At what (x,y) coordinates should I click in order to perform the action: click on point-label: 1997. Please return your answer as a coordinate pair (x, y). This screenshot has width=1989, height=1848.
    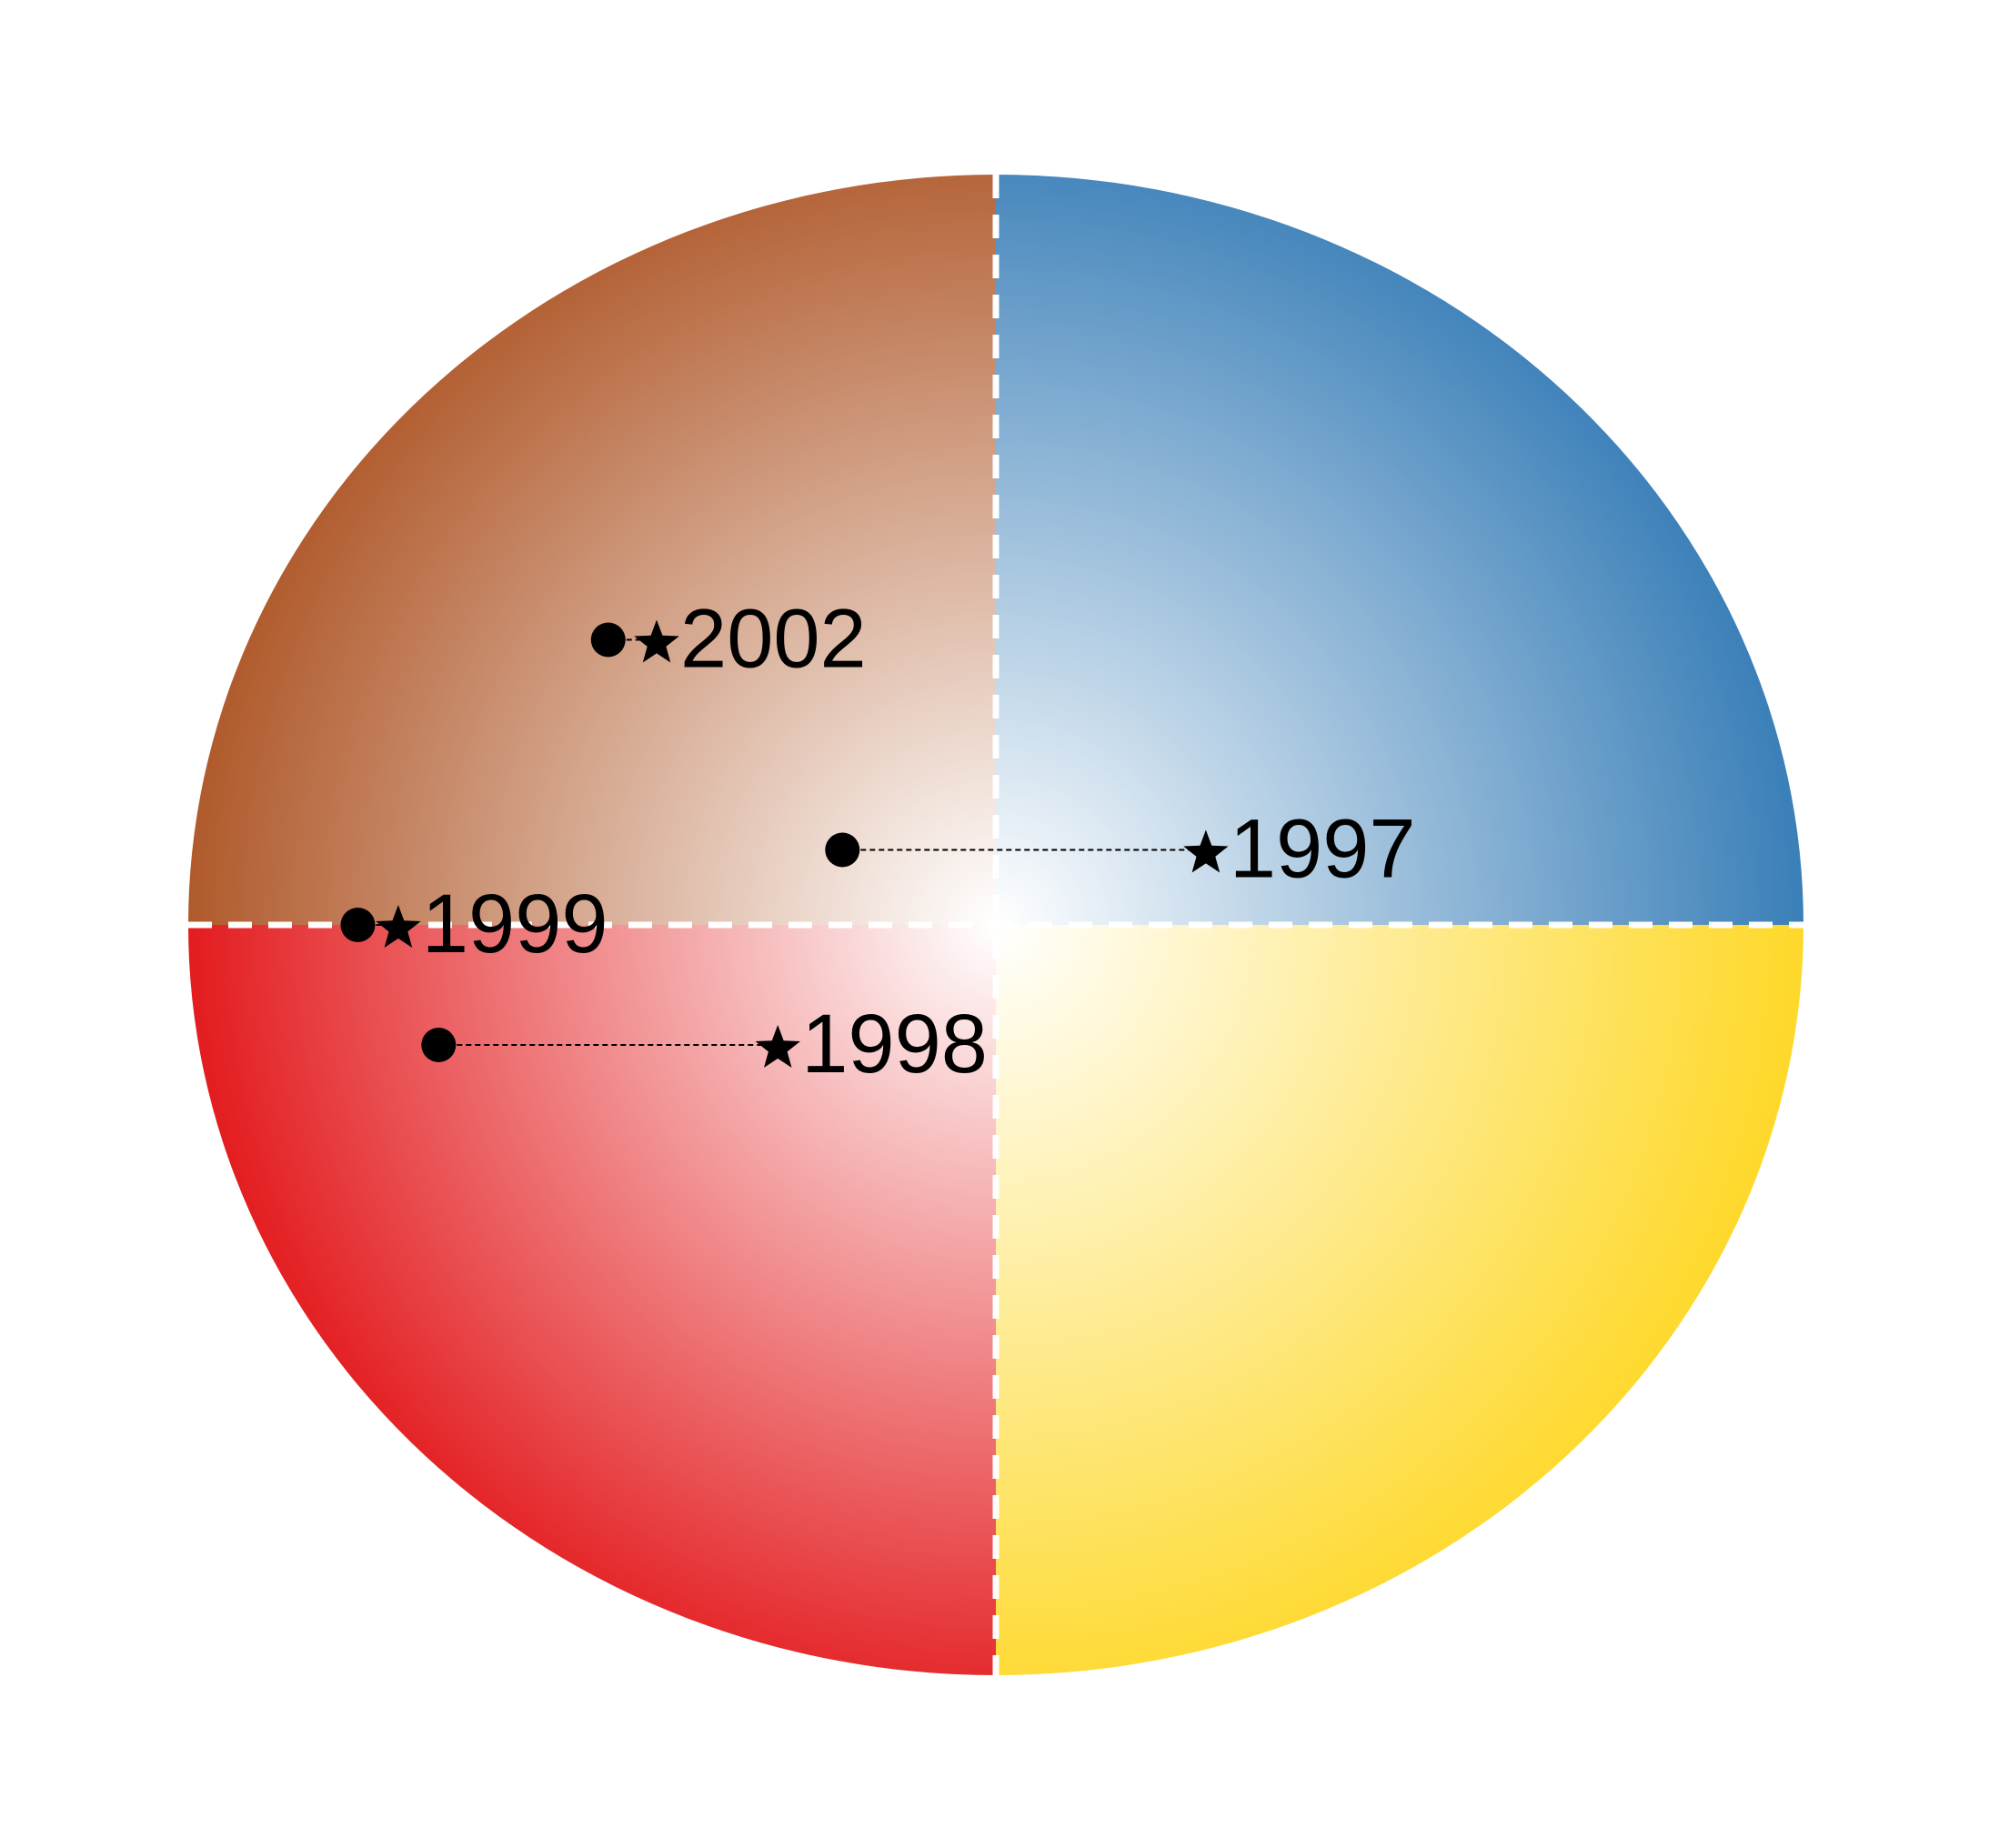
    Looking at the image, I should click on (1323, 850).